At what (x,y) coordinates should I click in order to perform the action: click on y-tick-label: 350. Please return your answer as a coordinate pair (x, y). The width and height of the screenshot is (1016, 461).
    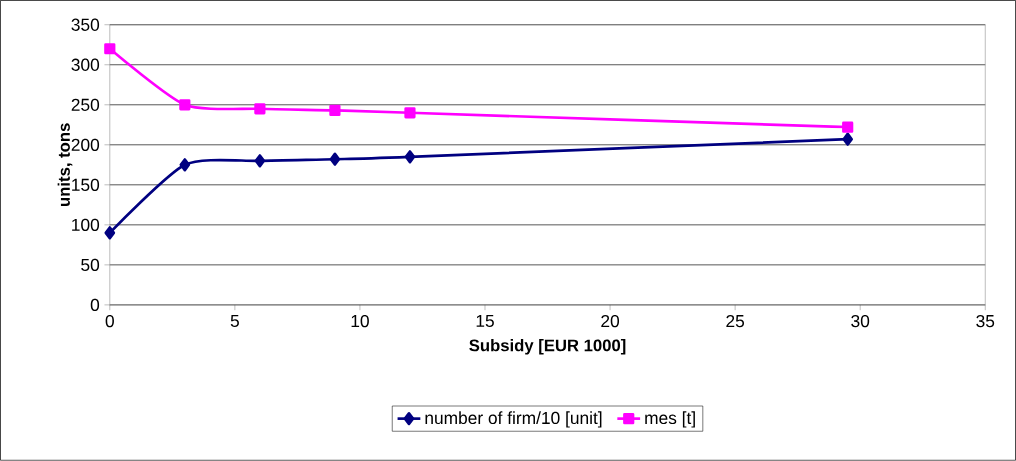
    Looking at the image, I should click on (85, 25).